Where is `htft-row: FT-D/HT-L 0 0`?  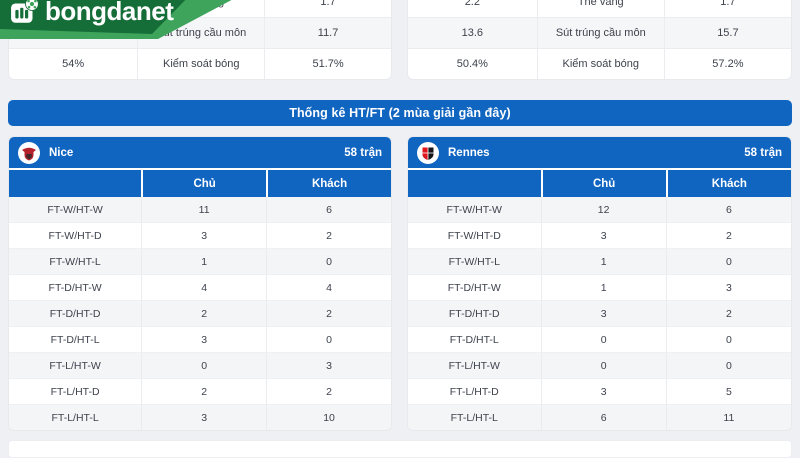
htft-row: FT-D/HT-L 0 0 is located at coordinates (599, 339).